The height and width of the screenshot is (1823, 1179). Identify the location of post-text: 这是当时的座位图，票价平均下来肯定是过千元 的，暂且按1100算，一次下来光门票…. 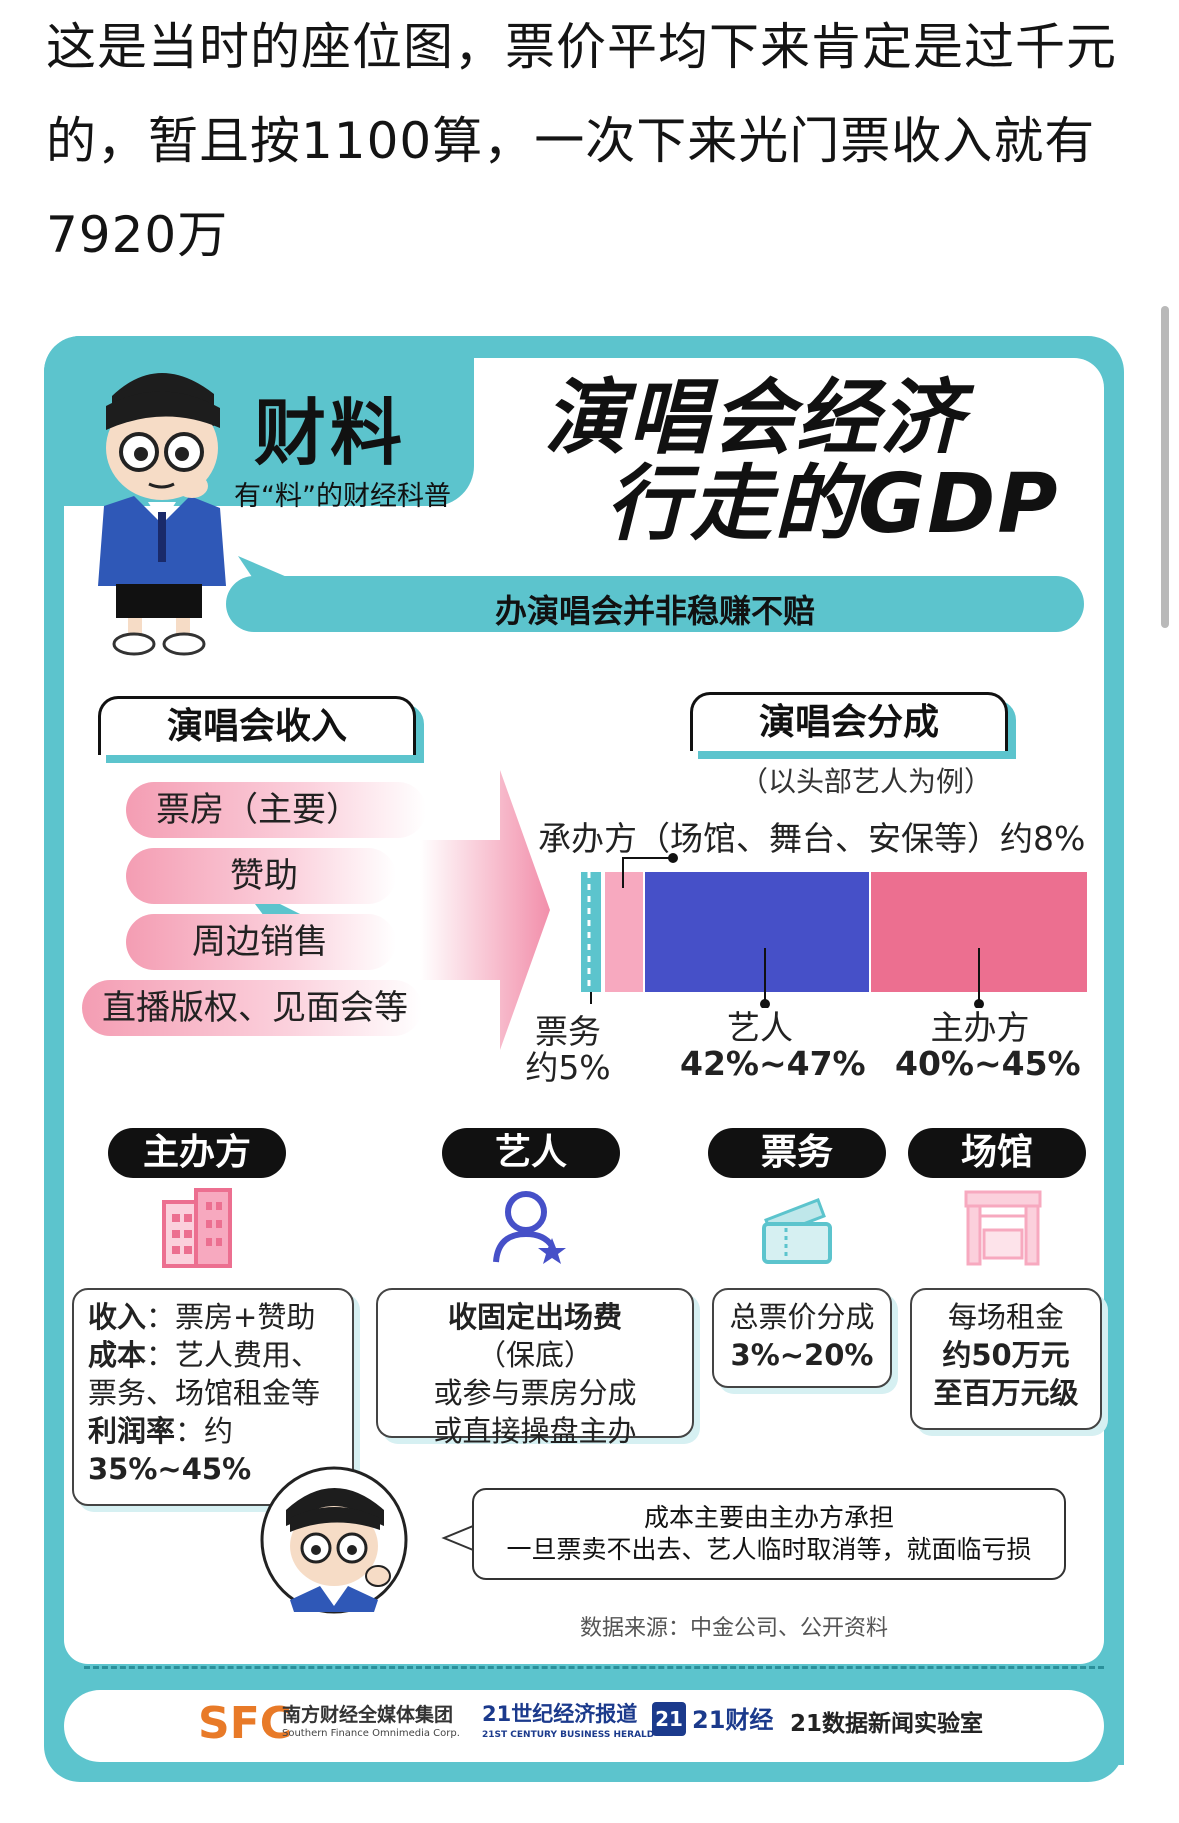
(586, 141).